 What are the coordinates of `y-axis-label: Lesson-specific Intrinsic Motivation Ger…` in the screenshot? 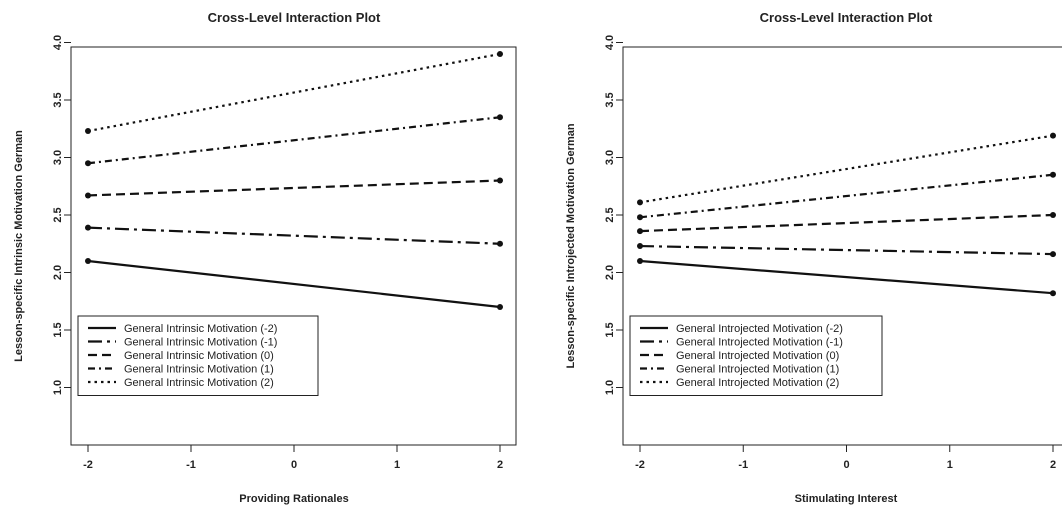 It's located at (19, 246).